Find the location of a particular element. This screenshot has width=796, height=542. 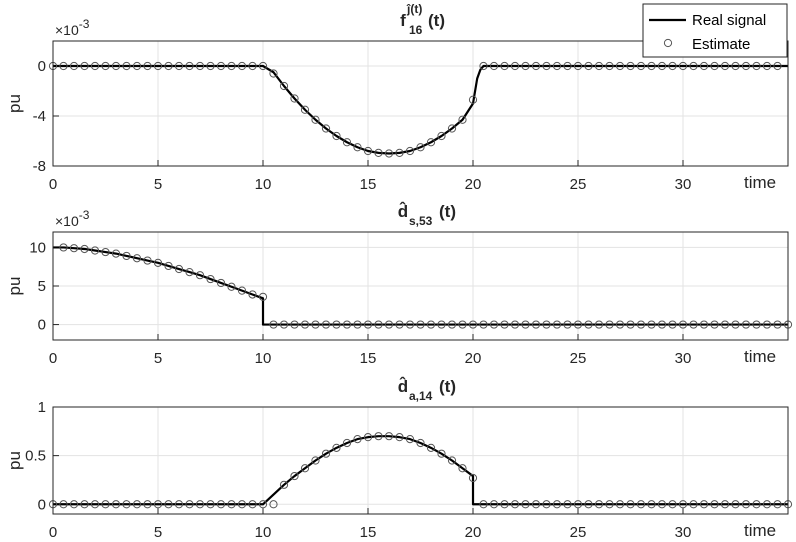

exponent-base: ×10 is located at coordinates (67, 221).